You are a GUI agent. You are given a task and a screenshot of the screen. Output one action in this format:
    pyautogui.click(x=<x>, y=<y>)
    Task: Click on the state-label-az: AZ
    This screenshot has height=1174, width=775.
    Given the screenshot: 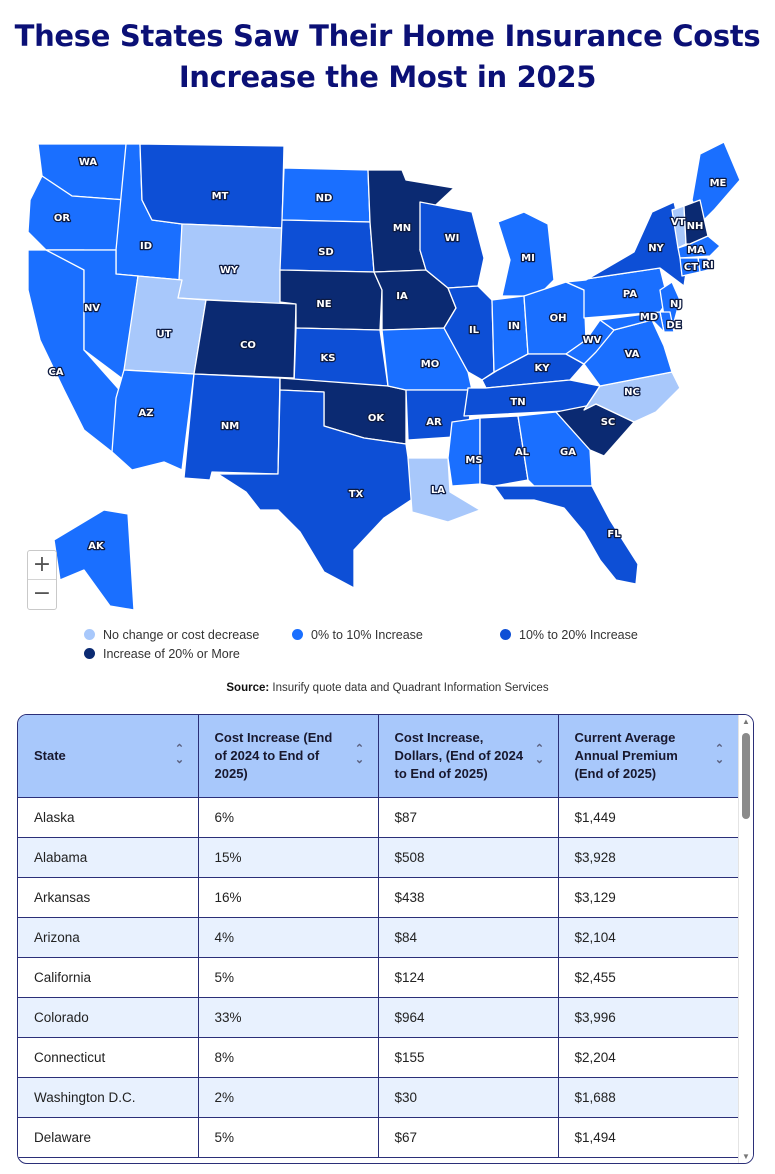 What is the action you would take?
    pyautogui.click(x=146, y=413)
    